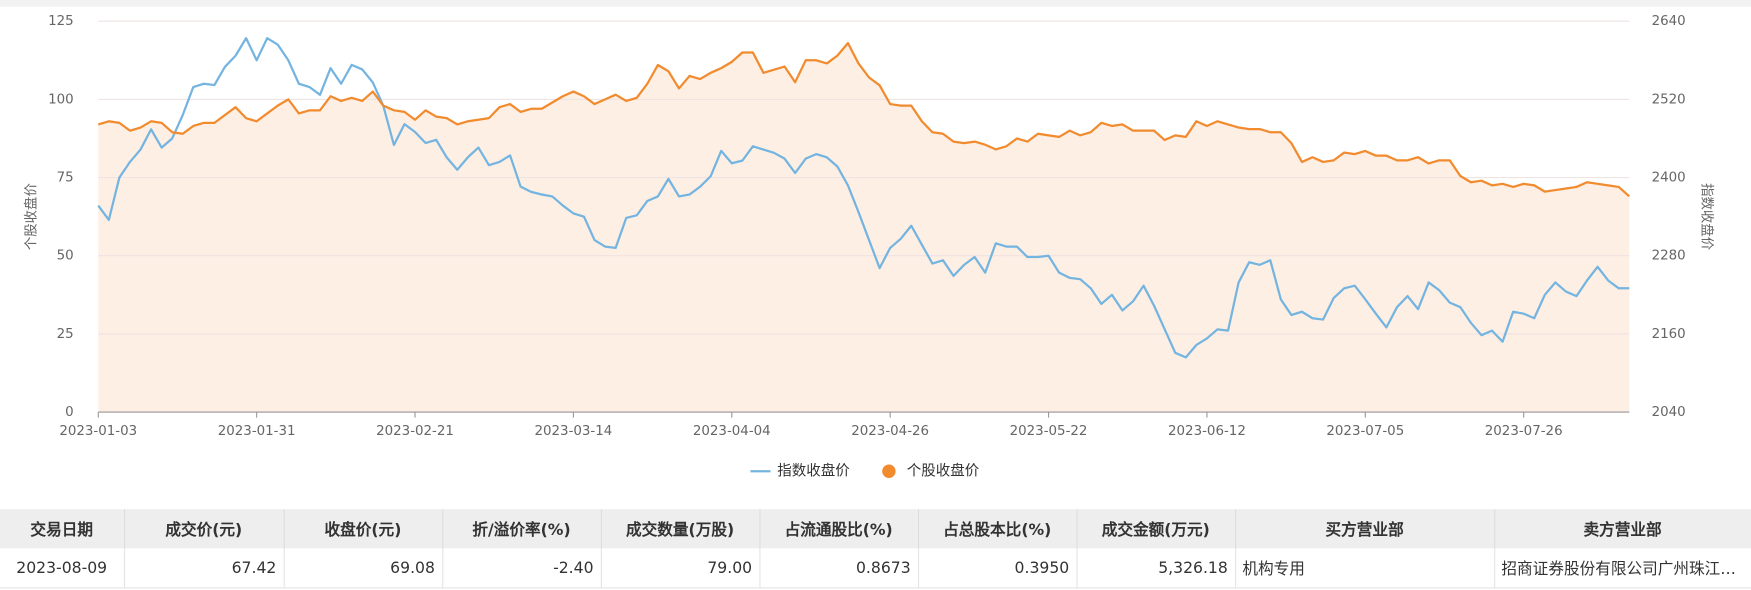 The width and height of the screenshot is (1751, 590). What do you see at coordinates (1669, 178) in the screenshot?
I see `y2-tick-label: 2400` at bounding box center [1669, 178].